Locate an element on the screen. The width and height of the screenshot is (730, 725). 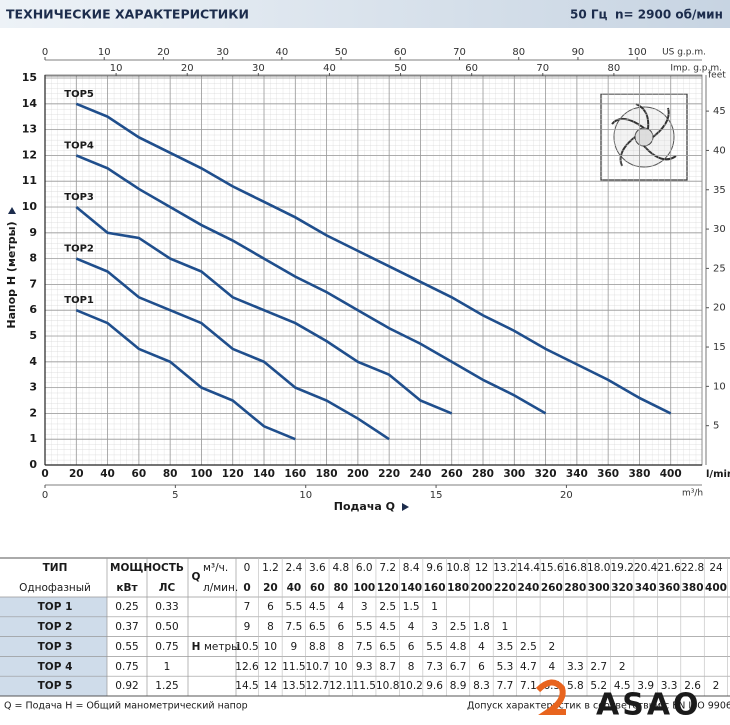
right-tick-label: 25 is located at coordinates (719, 268).